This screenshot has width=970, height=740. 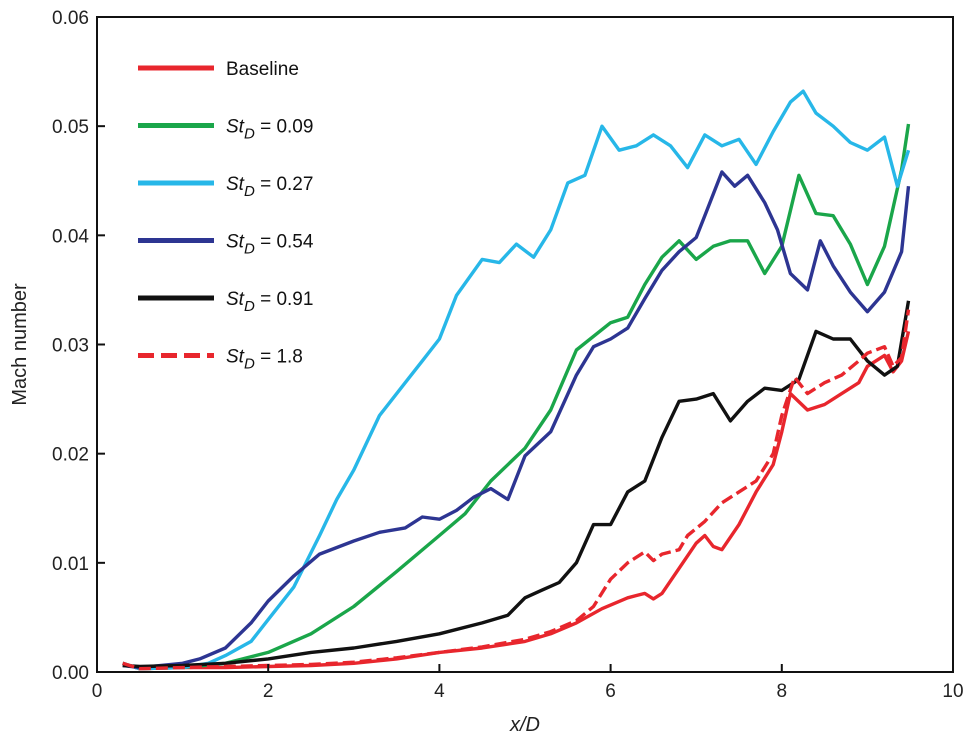 What do you see at coordinates (70, 236) in the screenshot?
I see `y-tick-label: 0.04` at bounding box center [70, 236].